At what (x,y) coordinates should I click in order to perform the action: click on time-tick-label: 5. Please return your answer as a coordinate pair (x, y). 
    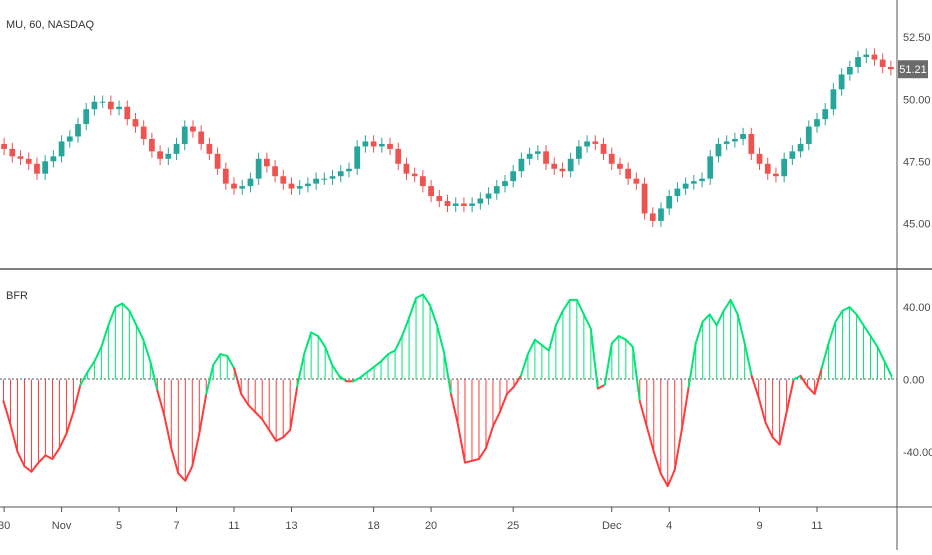
    Looking at the image, I should click on (119, 526).